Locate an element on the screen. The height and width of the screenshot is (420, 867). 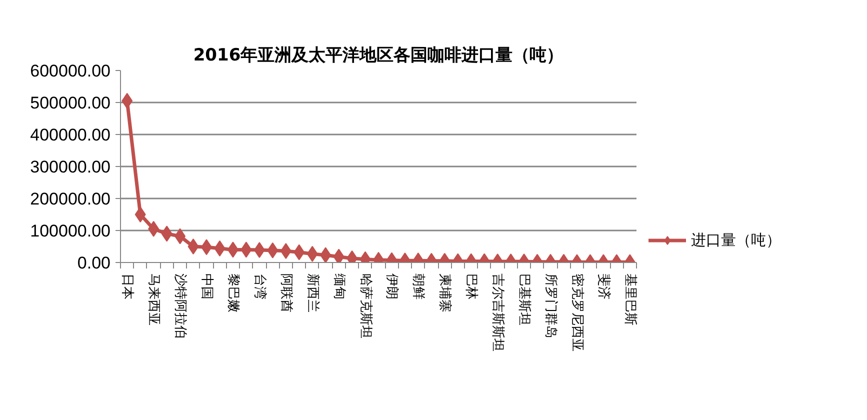
chart-title: 2016年亚洲及太平洋地区各国咖啡进口量（吨） is located at coordinates (378, 56).